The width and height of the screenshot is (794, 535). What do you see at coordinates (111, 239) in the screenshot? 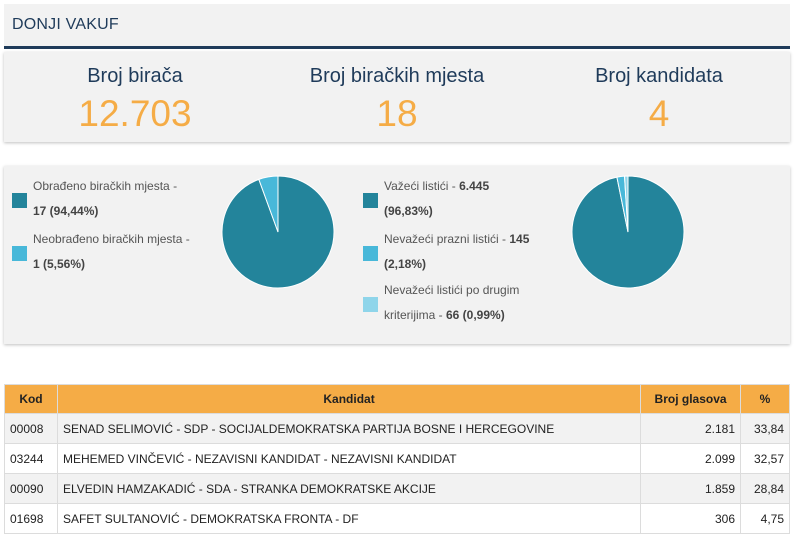
I see `legend-unprocessed-label: Neobrađeno biračkih mjesta -` at bounding box center [111, 239].